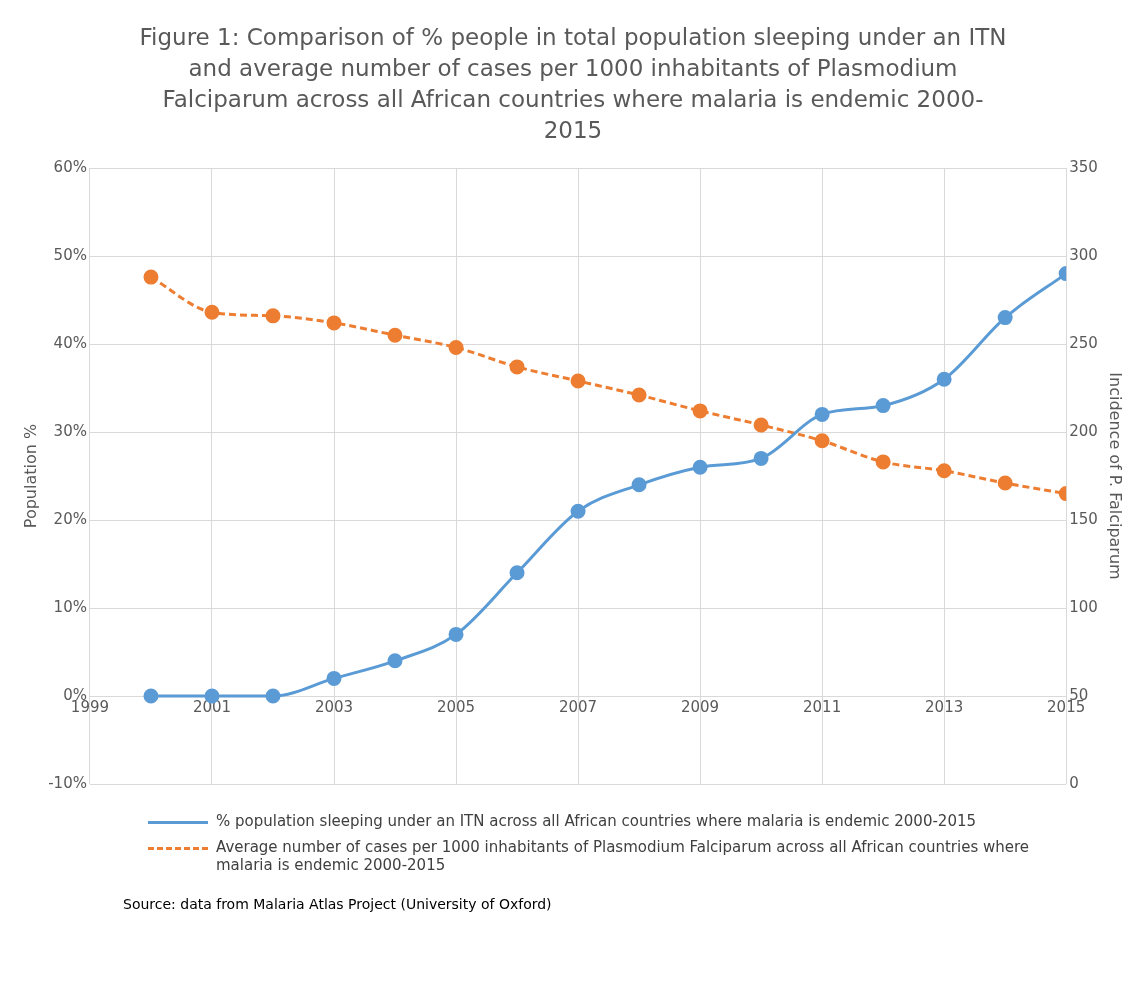  I want to click on y2-tick-label: 100, so click(1083, 607).